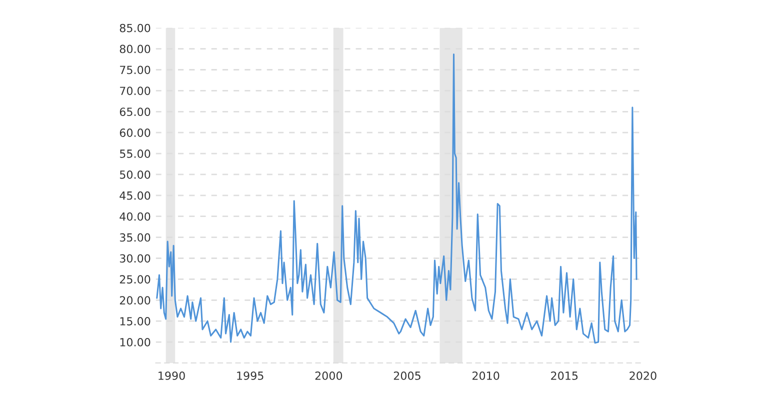 The image size is (760, 398). I want to click on y-tick-label: 65.00, so click(135, 112).